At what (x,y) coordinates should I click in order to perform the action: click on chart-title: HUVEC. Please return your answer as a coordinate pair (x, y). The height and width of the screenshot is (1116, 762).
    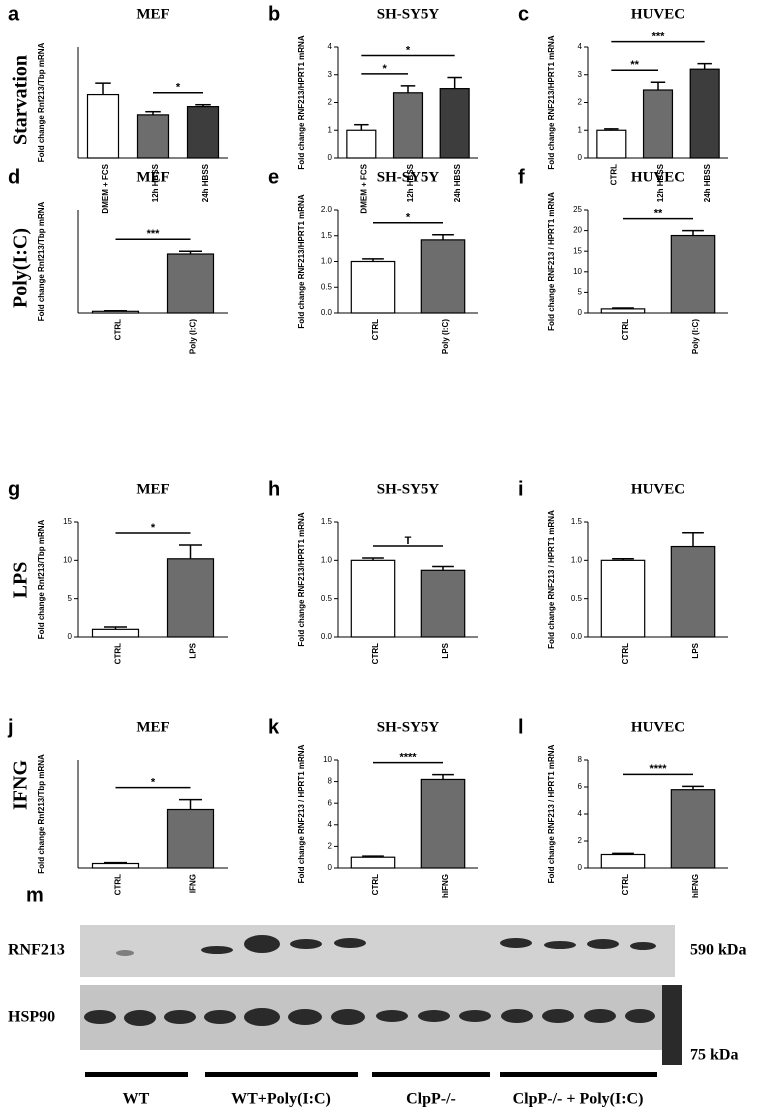
    Looking at the image, I should click on (658, 14).